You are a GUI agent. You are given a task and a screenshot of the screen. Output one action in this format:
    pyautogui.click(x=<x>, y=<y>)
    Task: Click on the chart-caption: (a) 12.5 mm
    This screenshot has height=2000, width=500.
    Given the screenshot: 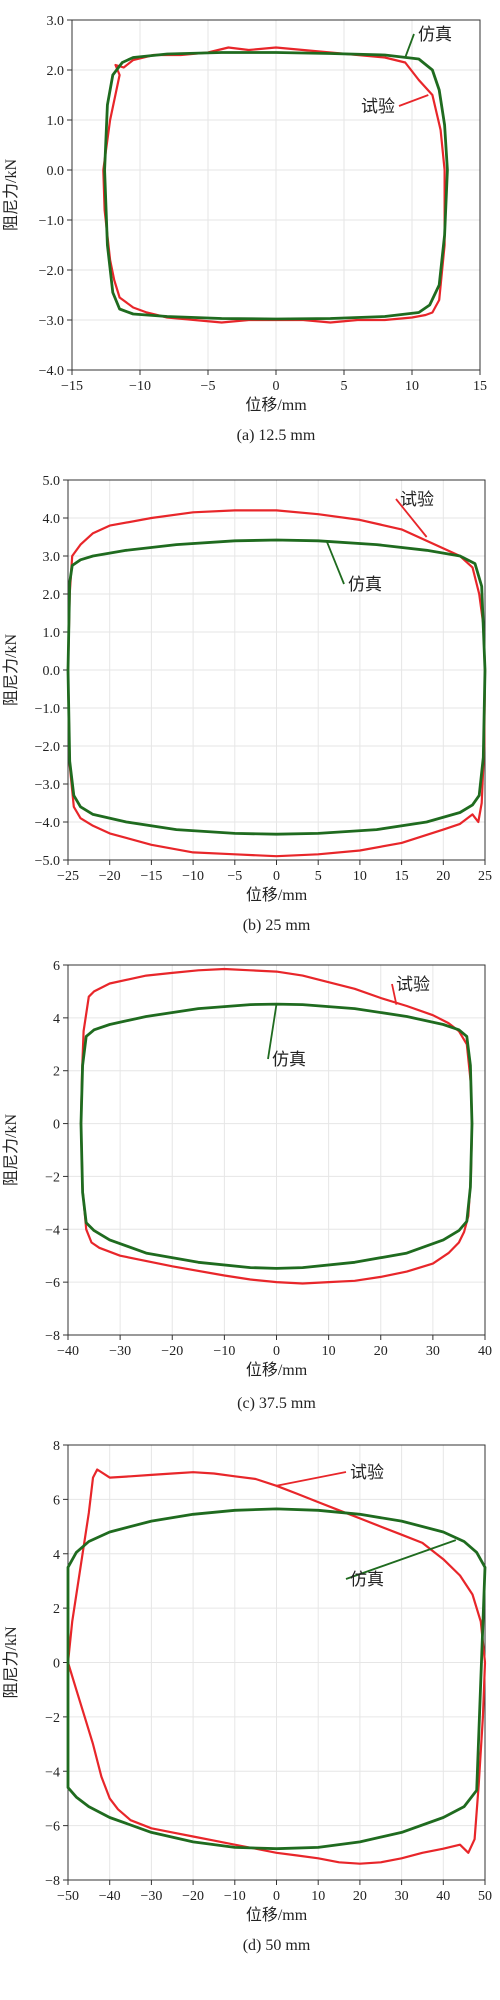 What is the action you would take?
    pyautogui.click(x=276, y=435)
    